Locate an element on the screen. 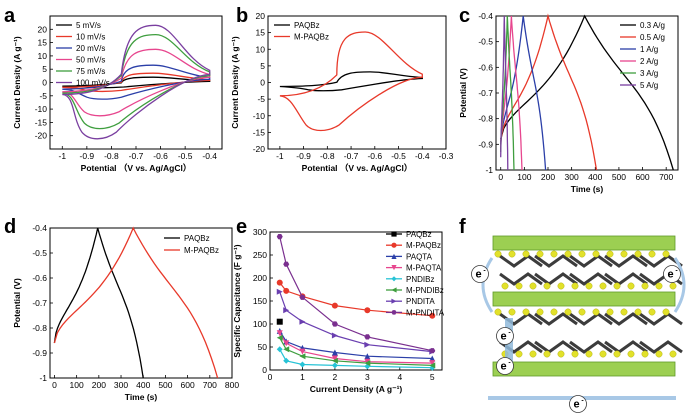 The image size is (687, 417). x-axis-label-c: Time (s) is located at coordinates (587, 189).